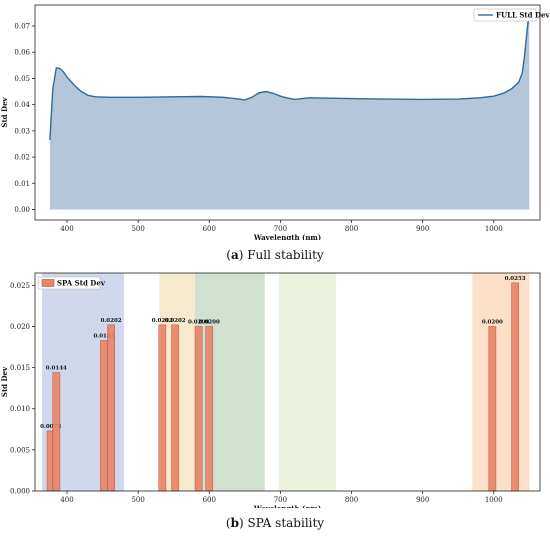 This screenshot has width=550, height=536. I want to click on legend: SPA Std Dev, so click(71, 283).